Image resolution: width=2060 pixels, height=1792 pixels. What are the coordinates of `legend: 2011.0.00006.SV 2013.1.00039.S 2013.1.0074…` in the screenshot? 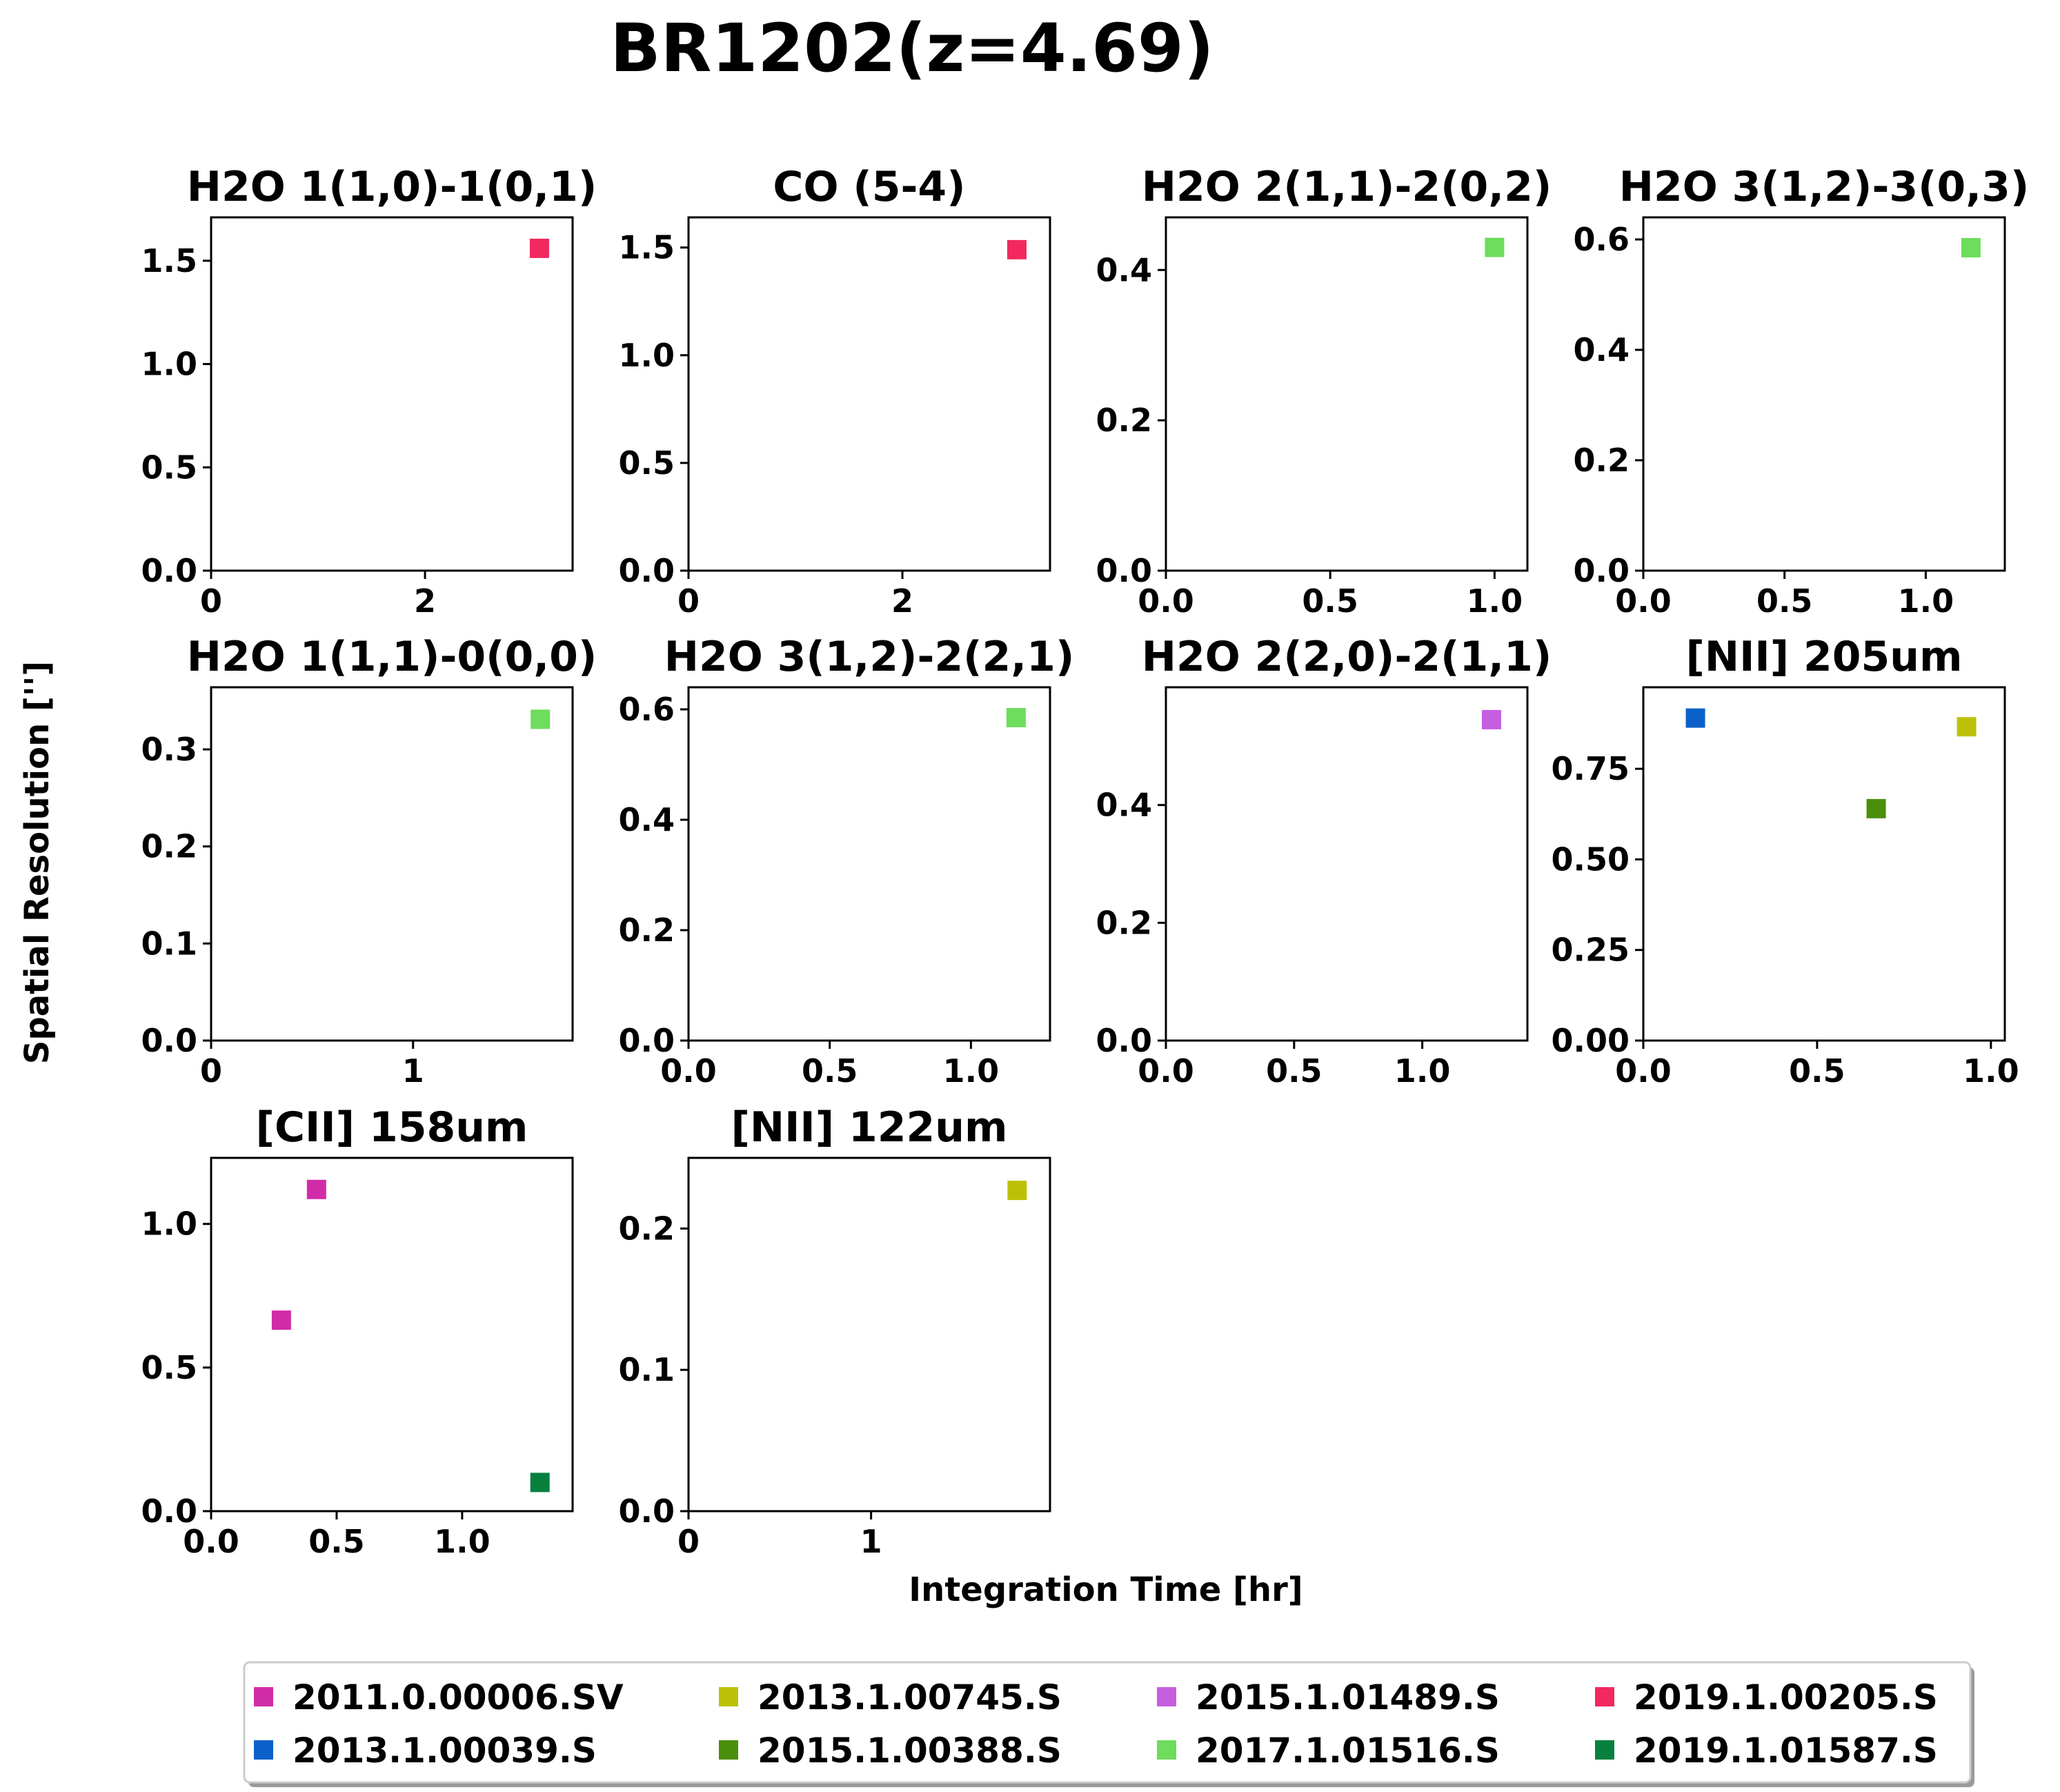 It's located at (1108, 1724).